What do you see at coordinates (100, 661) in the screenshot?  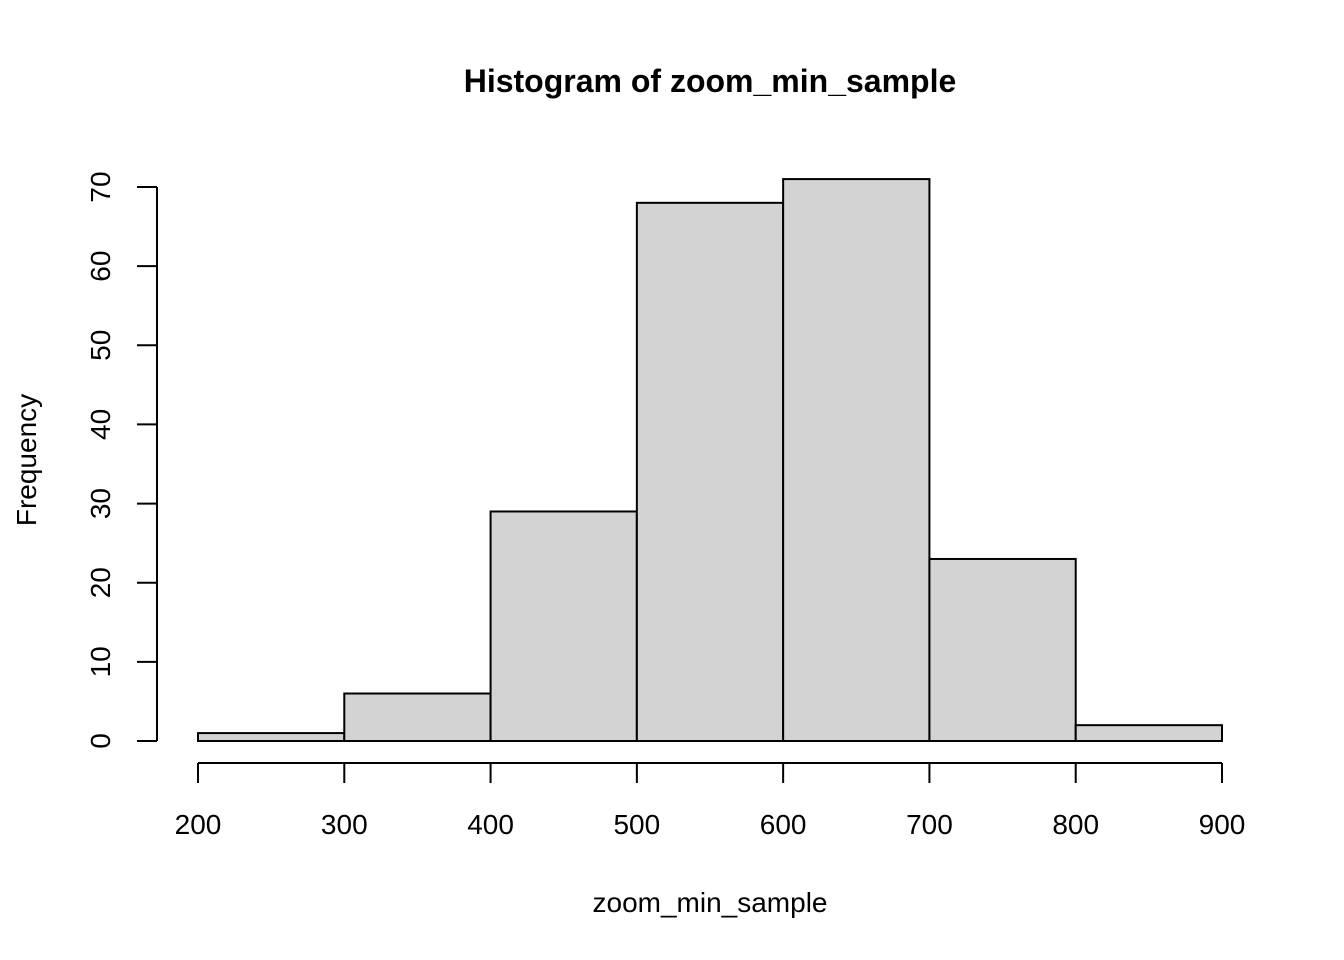 I see `y-tick-label: 10` at bounding box center [100, 661].